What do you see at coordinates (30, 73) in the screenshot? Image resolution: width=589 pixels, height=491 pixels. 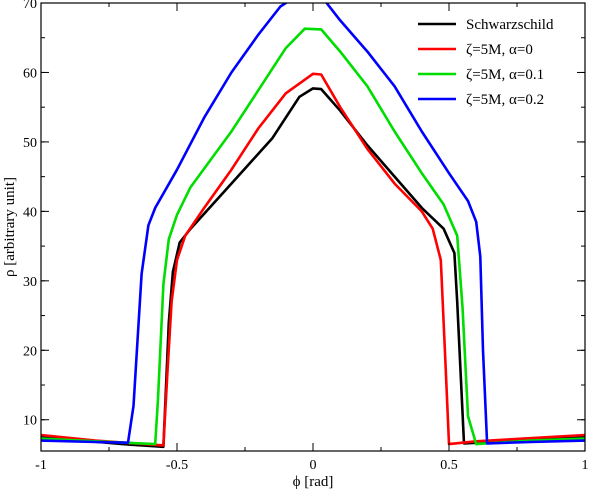 I see `y-tick-label: 60` at bounding box center [30, 73].